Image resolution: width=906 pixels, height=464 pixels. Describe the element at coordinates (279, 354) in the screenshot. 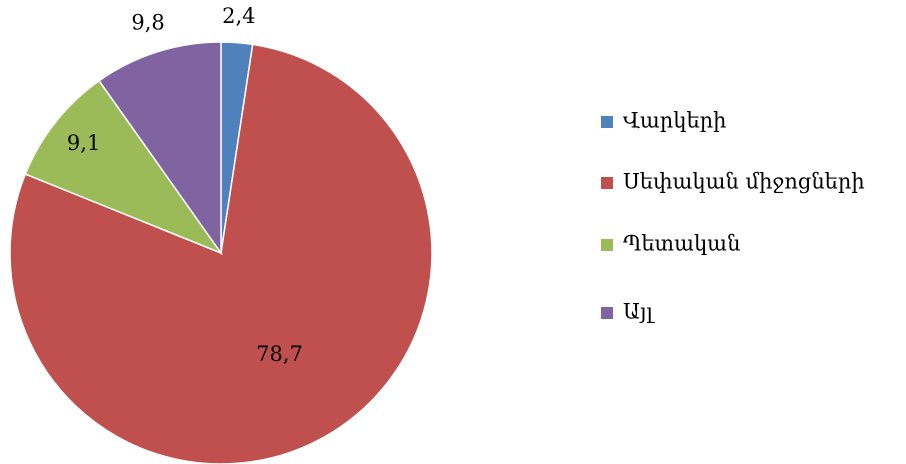

I see `data-label: 78,7` at that location.